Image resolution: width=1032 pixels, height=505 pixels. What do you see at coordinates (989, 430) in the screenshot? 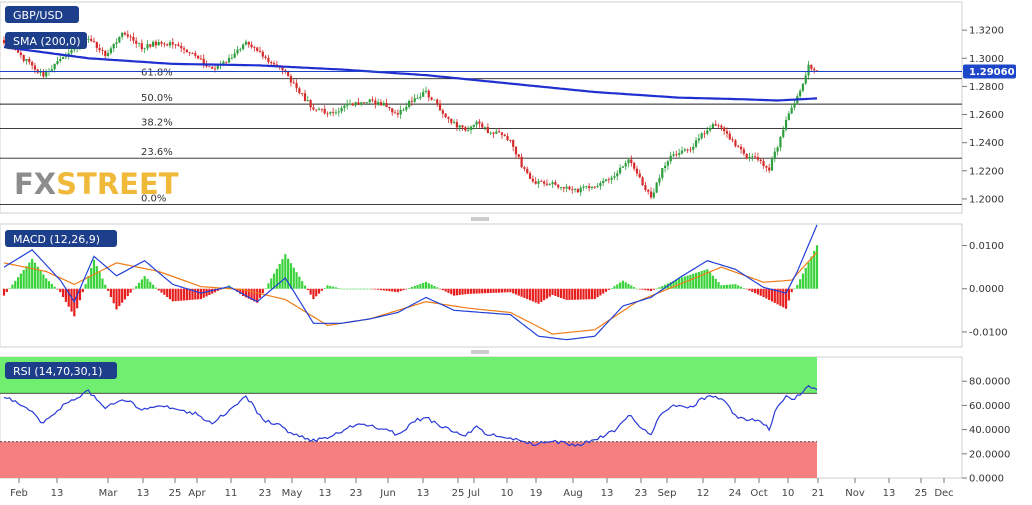
I see `rsi-tick-label: 40.0000` at bounding box center [989, 430].